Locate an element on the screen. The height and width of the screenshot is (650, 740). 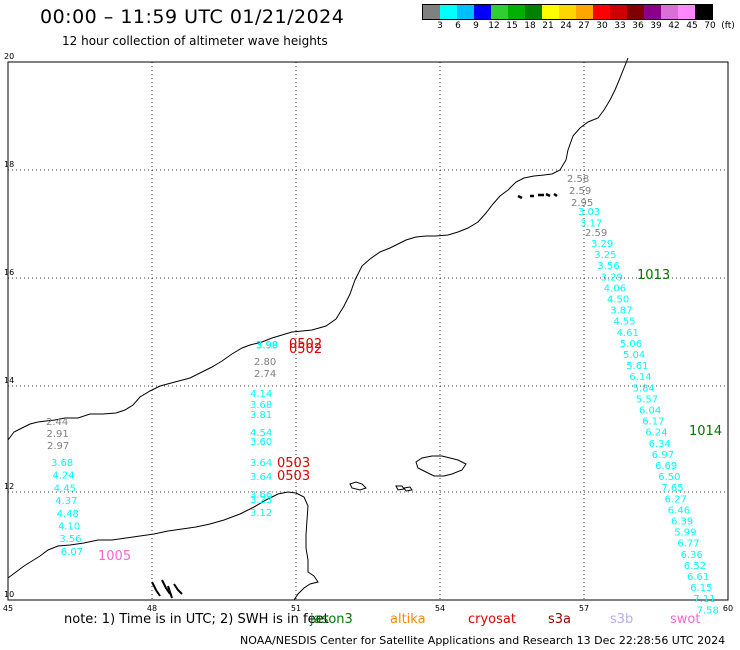
wave-height-value: 2.91 is located at coordinates (58, 434).